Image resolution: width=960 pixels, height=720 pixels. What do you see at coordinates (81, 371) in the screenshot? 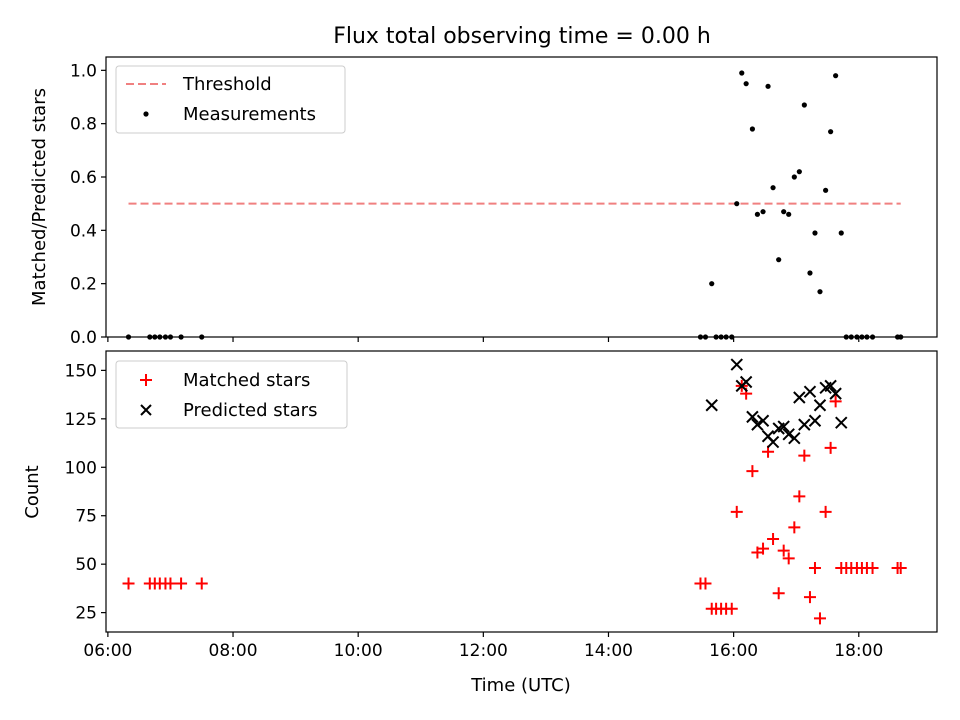
I see `y-tick-label: 150` at bounding box center [81, 371].